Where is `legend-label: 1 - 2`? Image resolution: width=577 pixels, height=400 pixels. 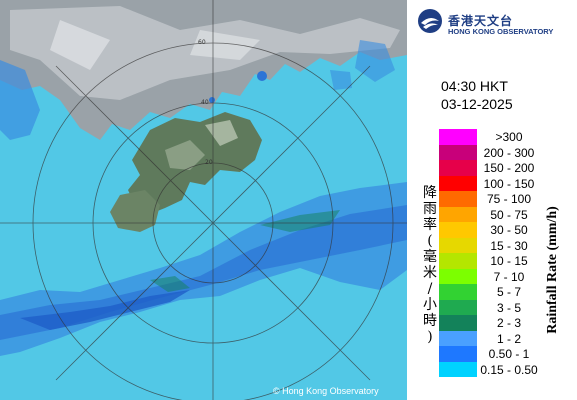 legend-label: 1 - 2 is located at coordinates (508, 338).